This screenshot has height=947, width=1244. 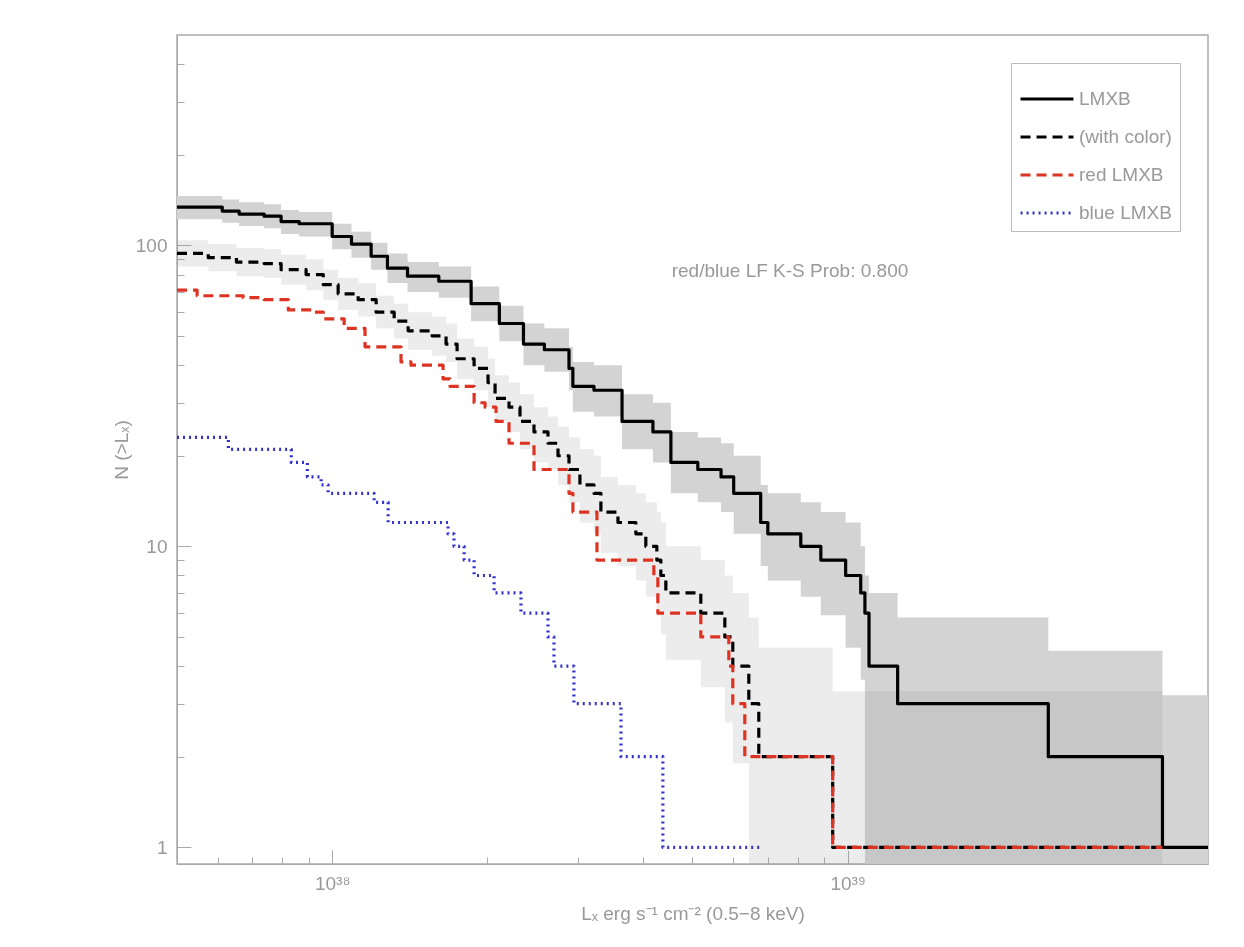 I want to click on legend-label: blue LMXB, so click(x=1125, y=212).